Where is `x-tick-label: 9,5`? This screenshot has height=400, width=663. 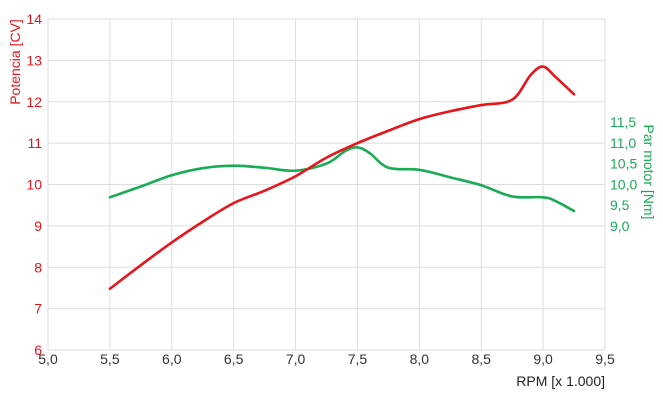
x-tick-label: 9,5 is located at coordinates (605, 359).